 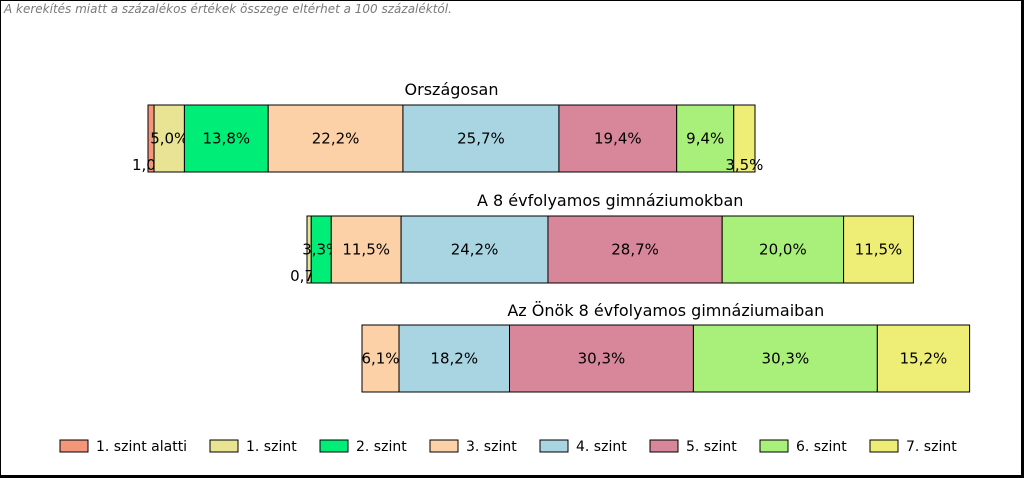 What do you see at coordinates (711, 447) in the screenshot?
I see `legend-label: 5. szint` at bounding box center [711, 447].